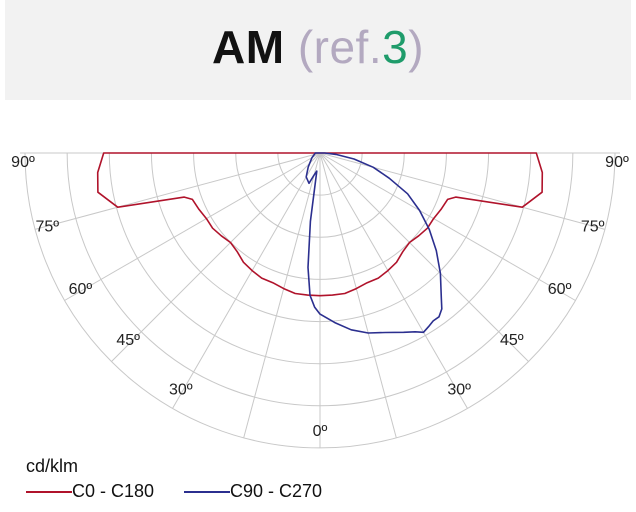  Describe the element at coordinates (593, 227) in the screenshot. I see `angle-label-right: 75º` at that location.